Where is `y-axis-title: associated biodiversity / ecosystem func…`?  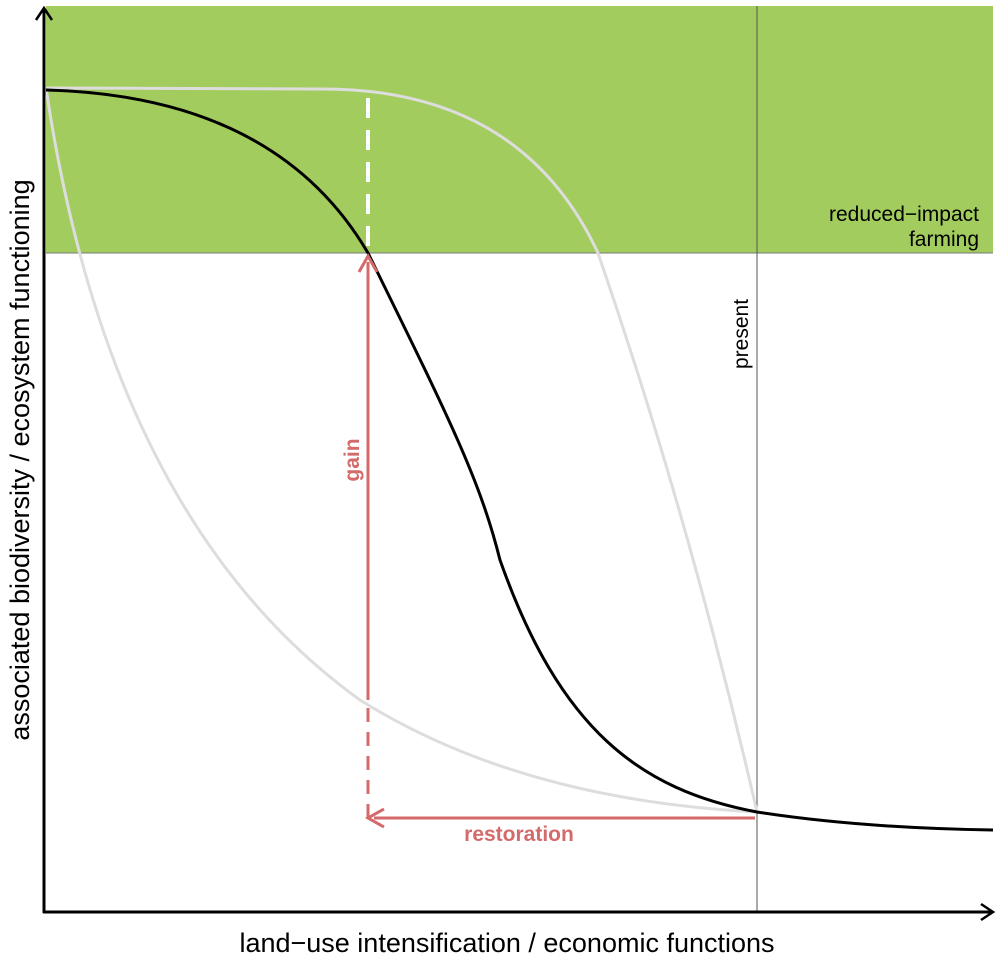
y-axis-title: associated biodiversity / ecosystem func… is located at coordinates (20, 459).